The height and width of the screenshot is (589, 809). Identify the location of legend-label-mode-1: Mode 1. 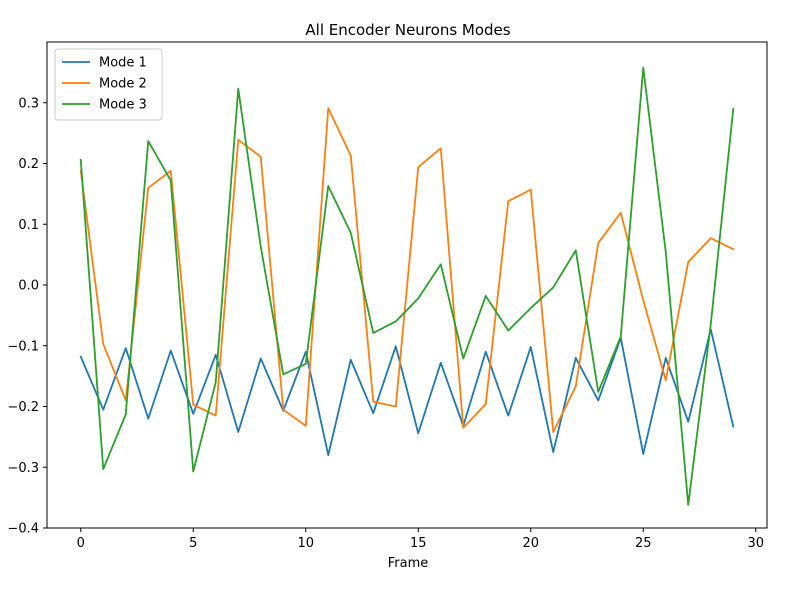
(123, 63).